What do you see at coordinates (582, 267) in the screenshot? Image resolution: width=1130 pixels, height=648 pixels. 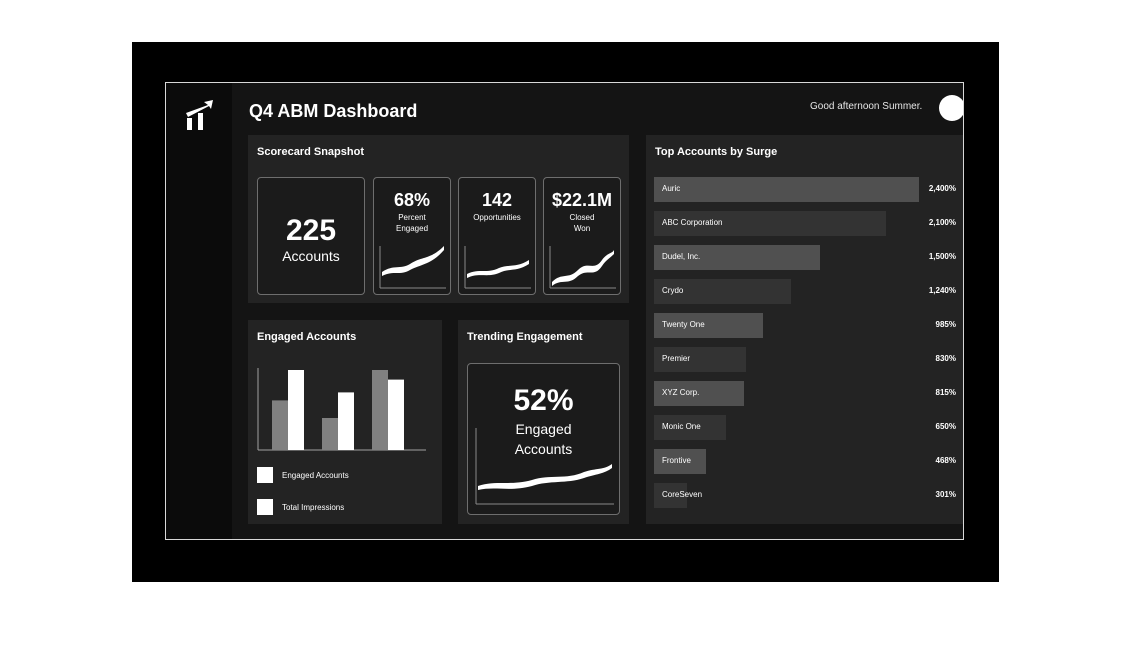 I see `closed-won-sparkline` at bounding box center [582, 267].